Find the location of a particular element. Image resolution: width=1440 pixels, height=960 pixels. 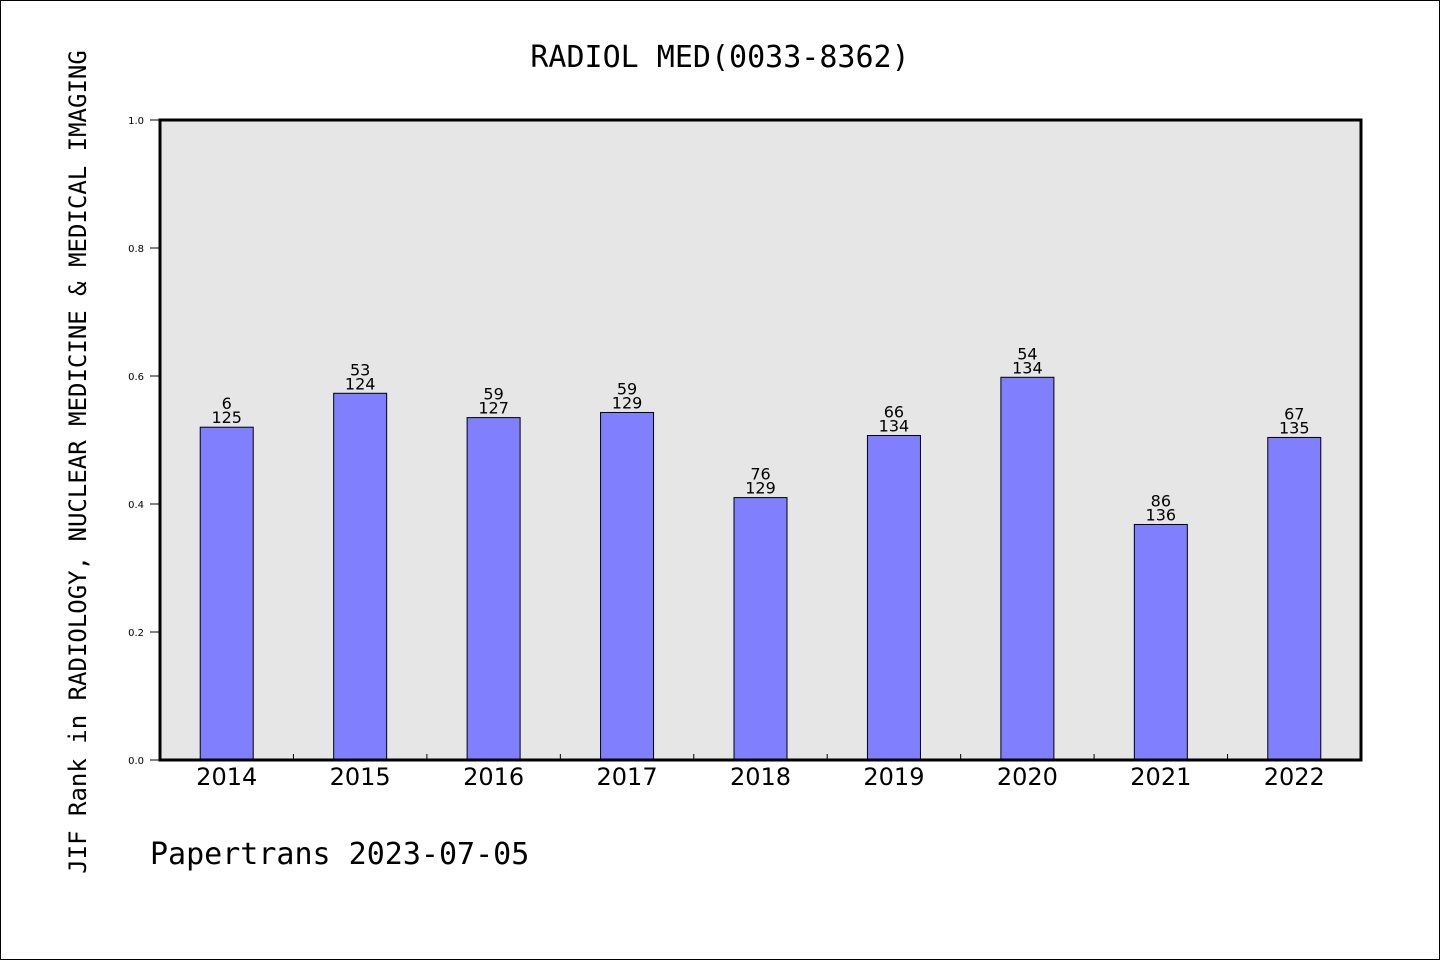

bar-2019 is located at coordinates (893, 598).